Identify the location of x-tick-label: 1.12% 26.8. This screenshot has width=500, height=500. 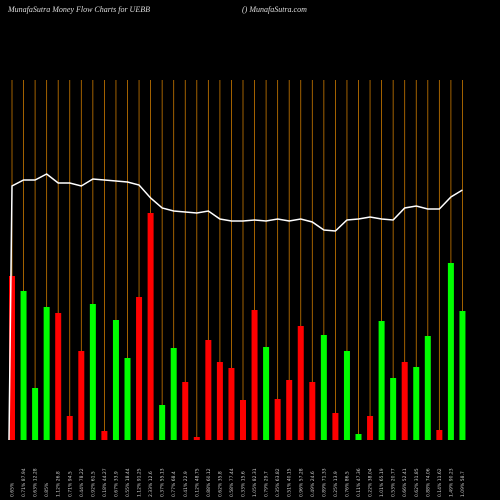
(59, 484).